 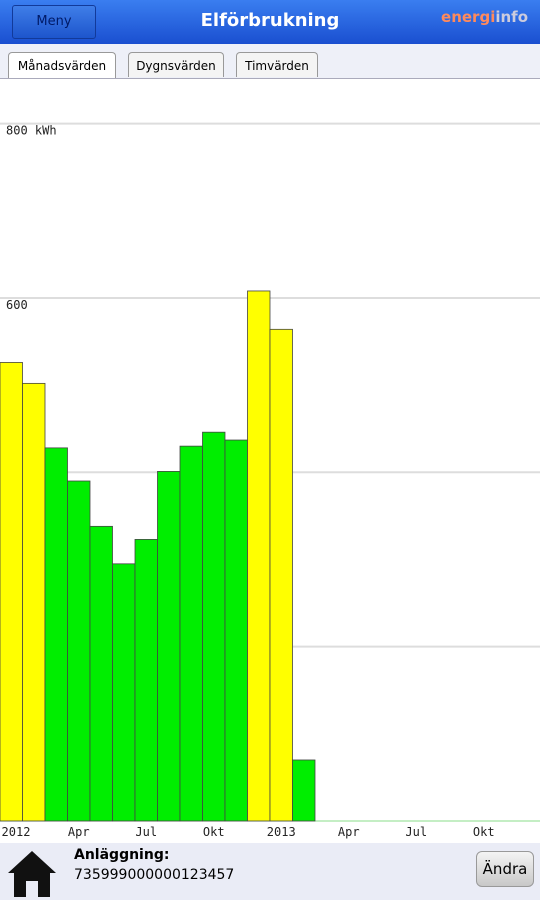 What do you see at coordinates (176, 64) in the screenshot?
I see `tab: Dygnsvärden` at bounding box center [176, 64].